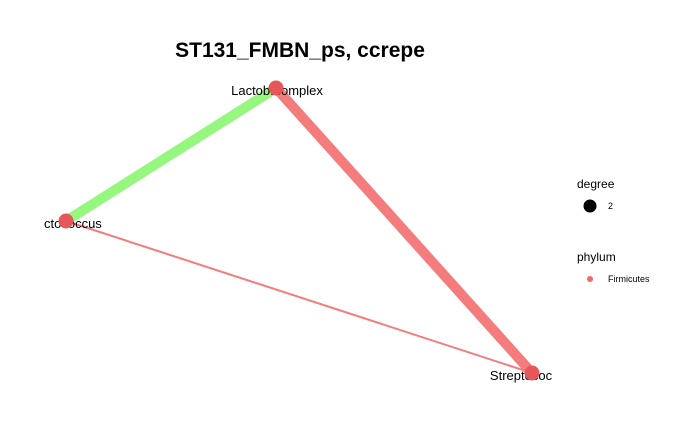 The image size is (700, 432). I want to click on legend-degree-title: degree, so click(596, 184).